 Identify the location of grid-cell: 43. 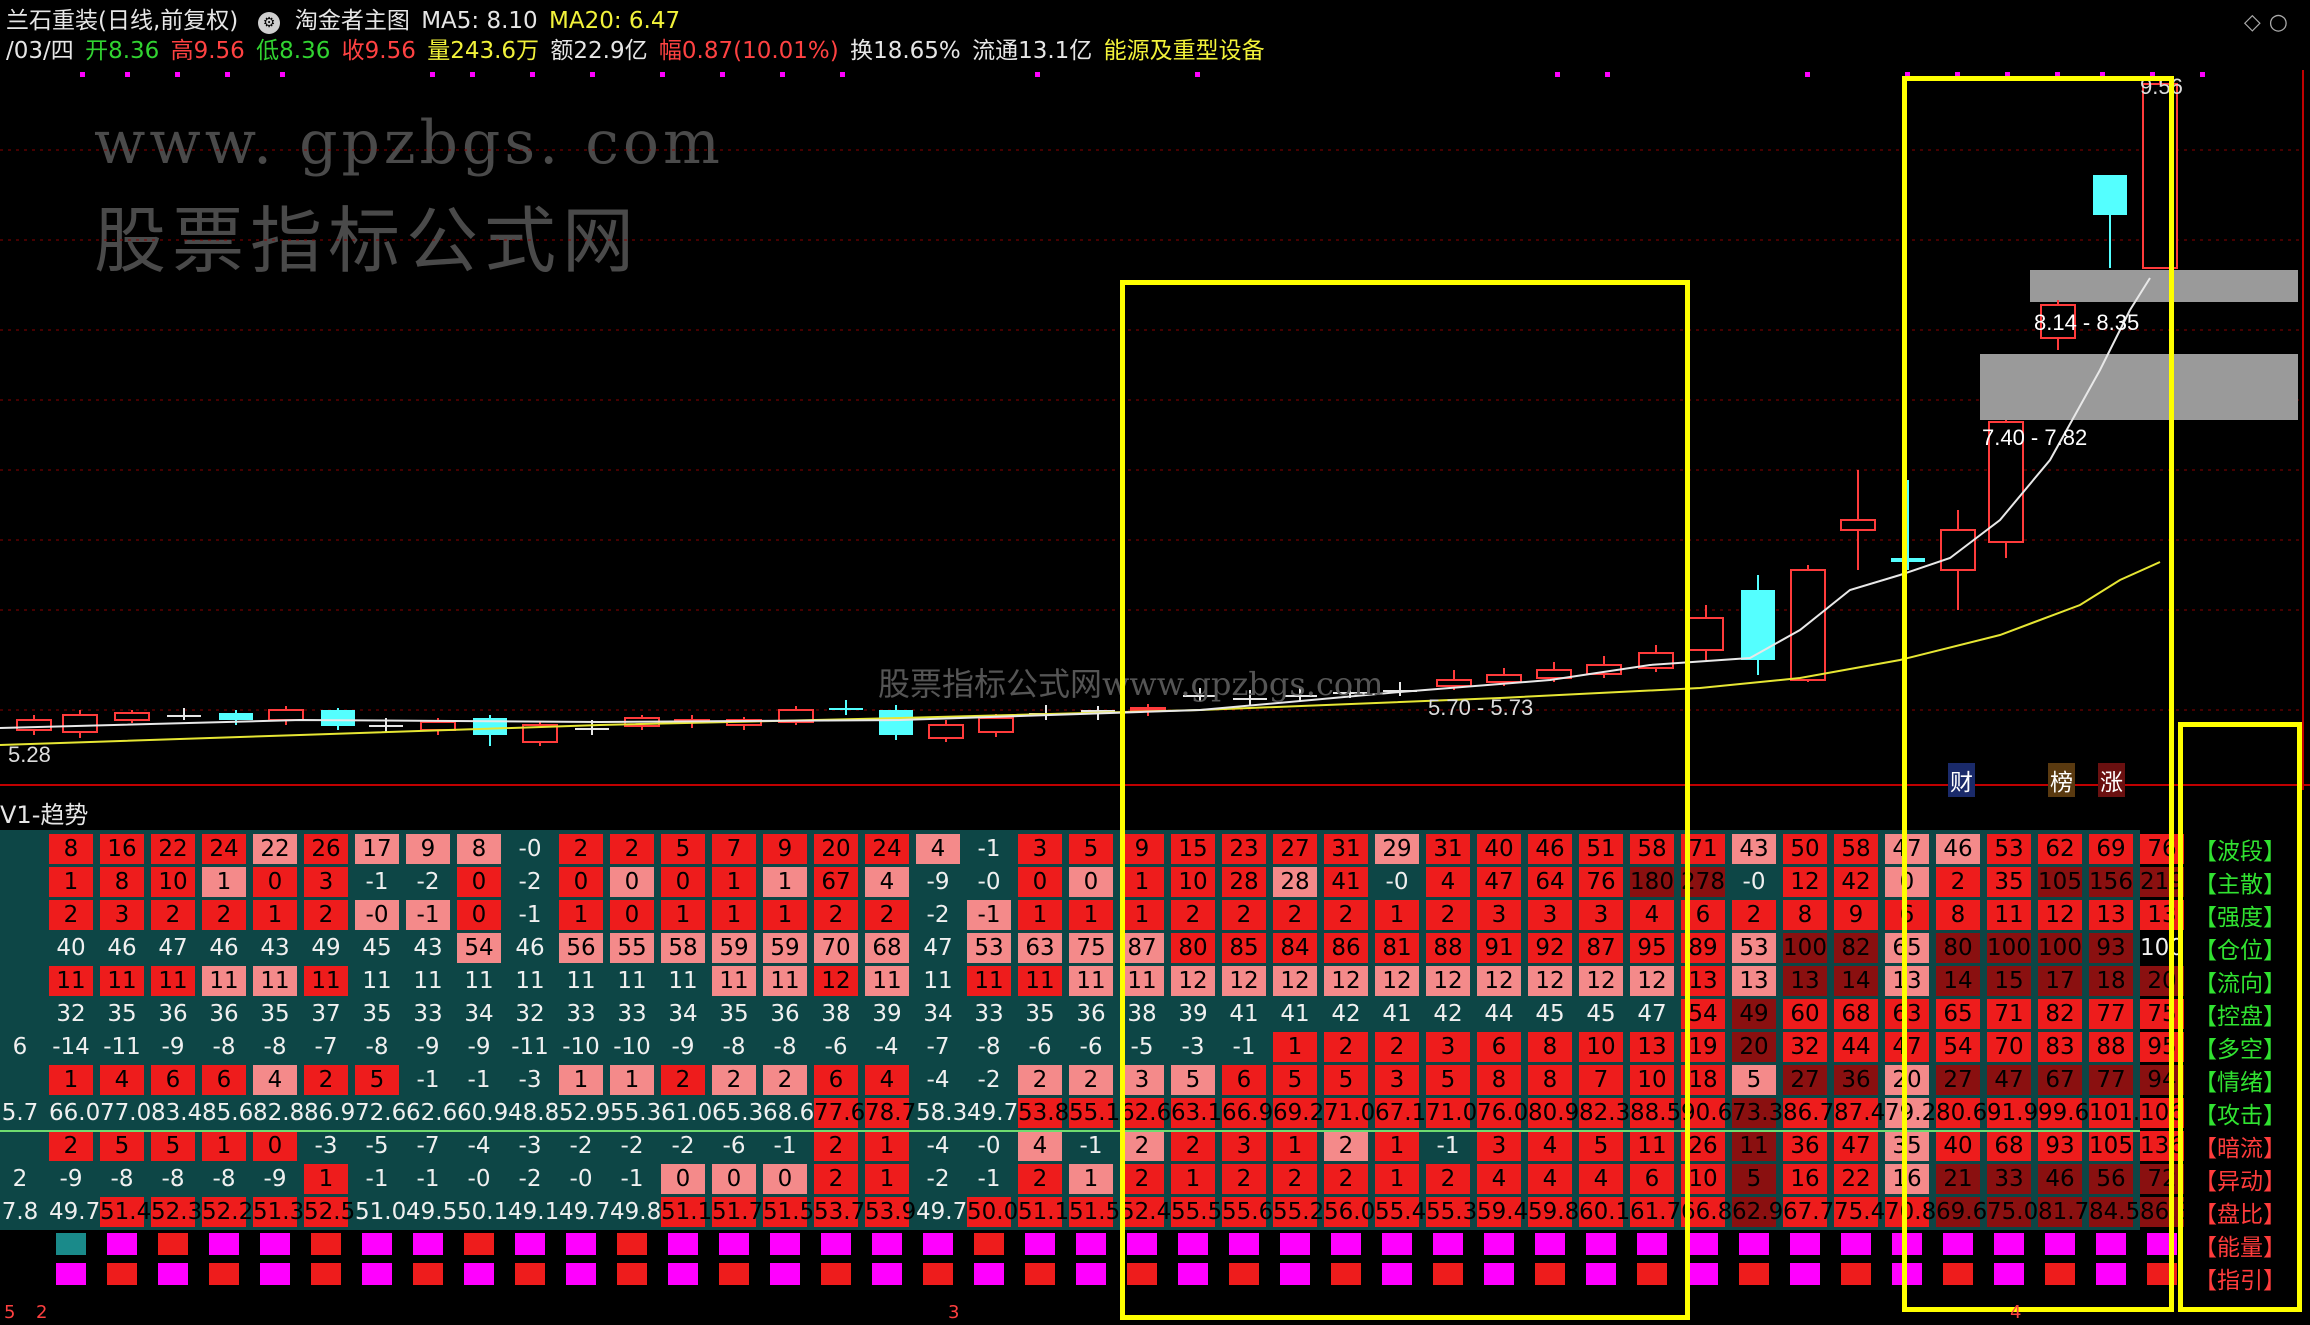
(275, 948).